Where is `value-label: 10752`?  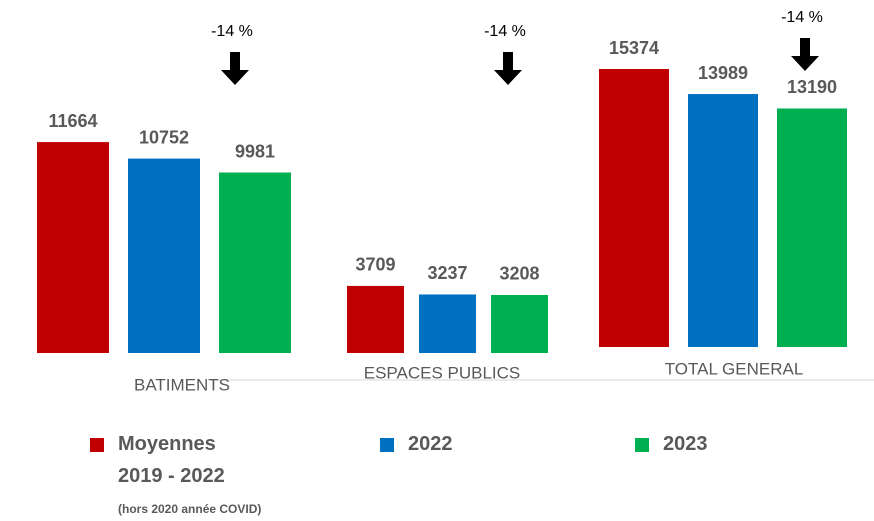
value-label: 10752 is located at coordinates (164, 137).